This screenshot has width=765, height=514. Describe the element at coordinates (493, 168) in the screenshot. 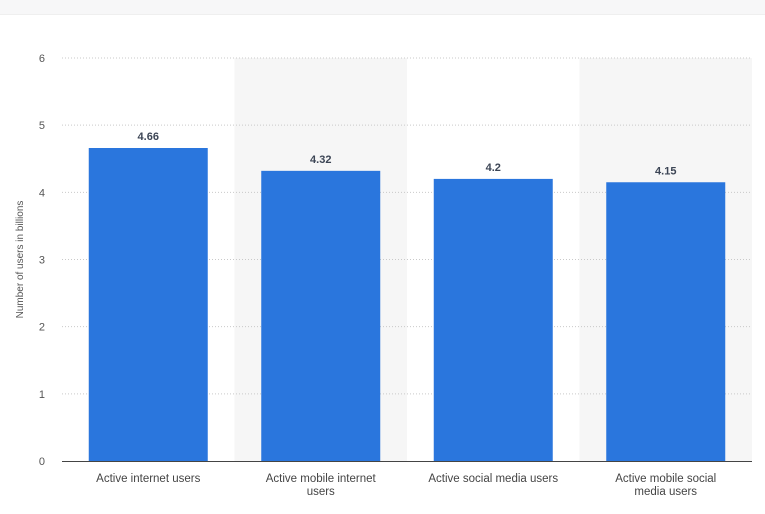

I see `data-label-2: 4.2` at that location.